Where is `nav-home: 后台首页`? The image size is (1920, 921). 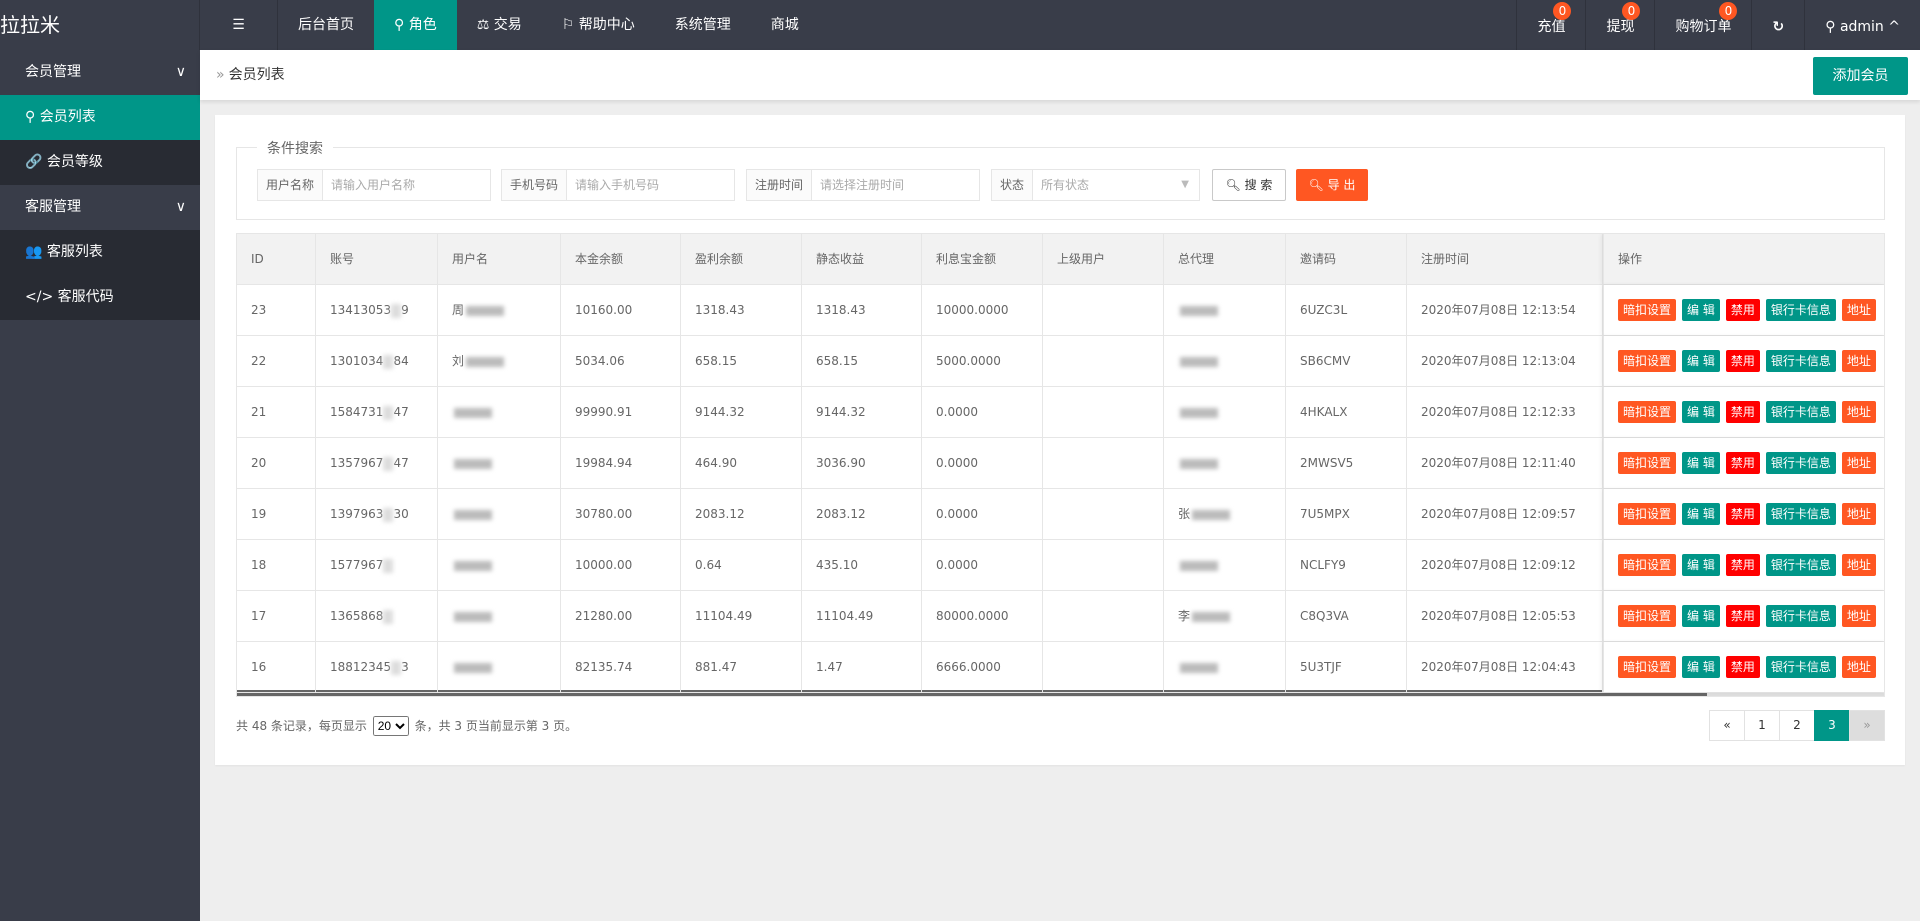 nav-home: 后台首页 is located at coordinates (326, 25).